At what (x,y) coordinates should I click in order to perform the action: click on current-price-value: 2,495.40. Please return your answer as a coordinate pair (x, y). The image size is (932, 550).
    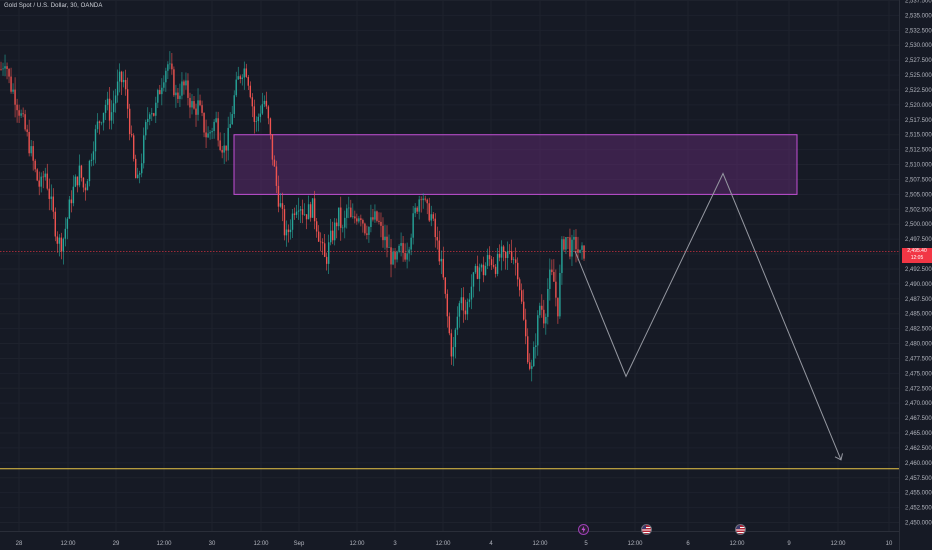
    Looking at the image, I should click on (917, 251).